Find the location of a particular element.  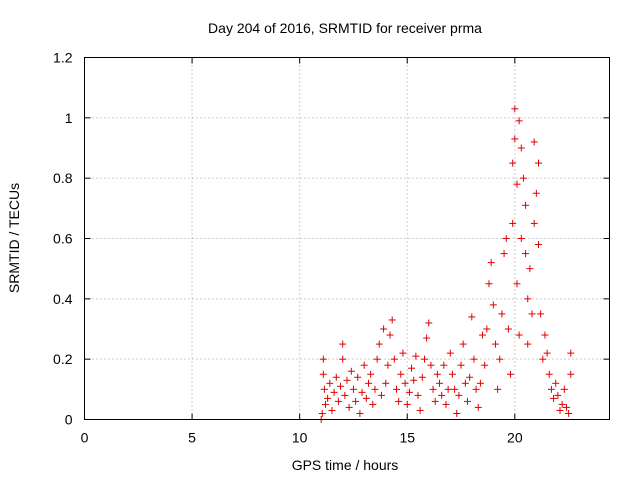

y-tick-label: 0.8 is located at coordinates (63, 178).